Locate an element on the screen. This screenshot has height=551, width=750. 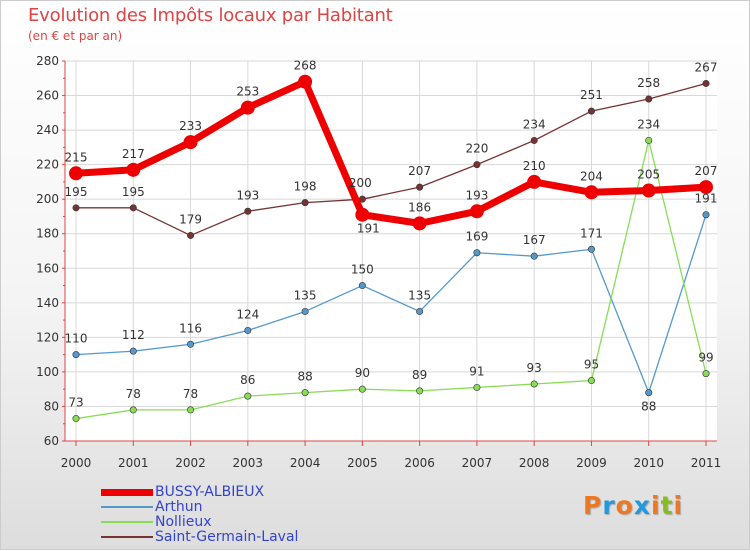
x-tick-label: 2011 is located at coordinates (706, 463).